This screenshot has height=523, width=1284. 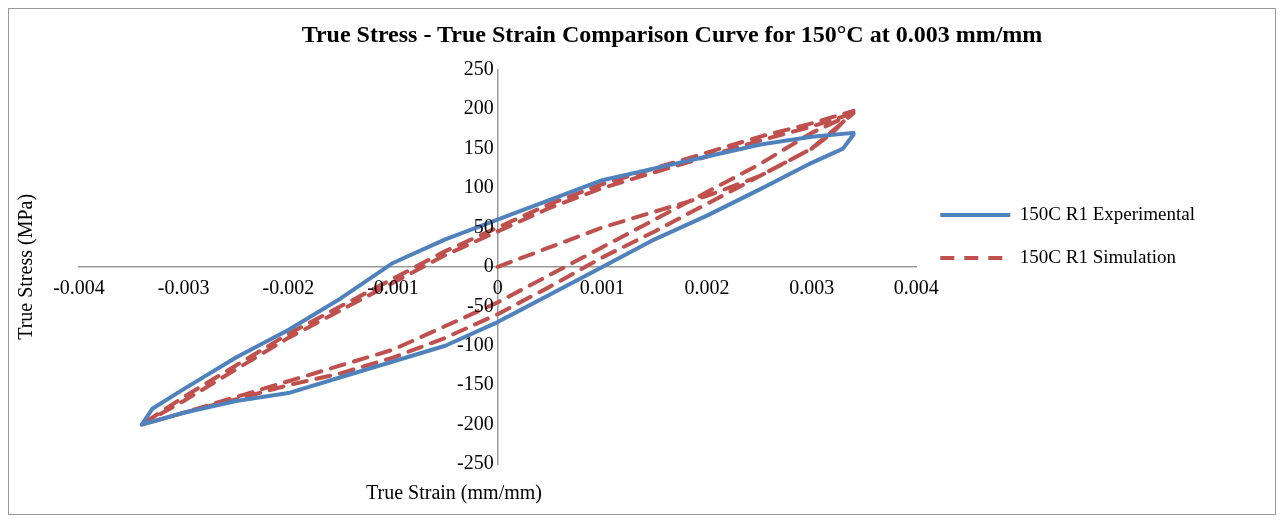 What do you see at coordinates (26, 266) in the screenshot?
I see `y-axis-title: True Stress (MPa)` at bounding box center [26, 266].